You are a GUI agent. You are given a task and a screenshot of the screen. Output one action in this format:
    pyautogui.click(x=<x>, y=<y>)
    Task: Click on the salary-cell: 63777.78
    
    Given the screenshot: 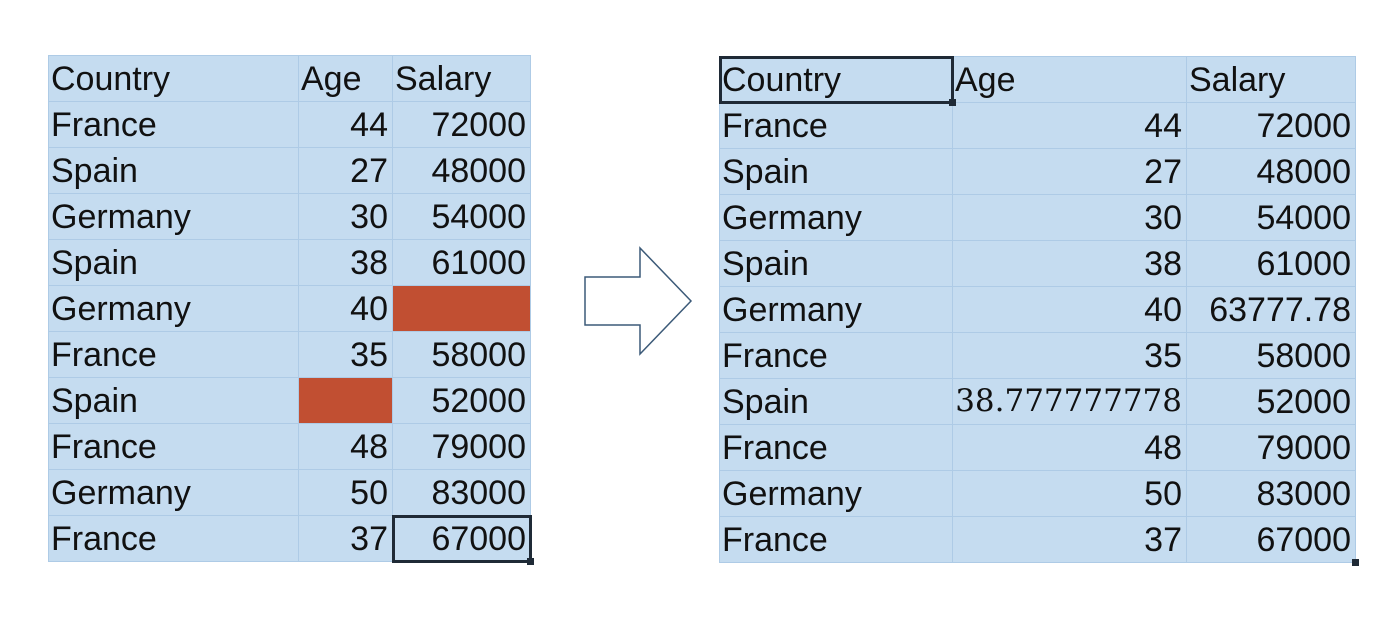 What is the action you would take?
    pyautogui.click(x=1271, y=309)
    